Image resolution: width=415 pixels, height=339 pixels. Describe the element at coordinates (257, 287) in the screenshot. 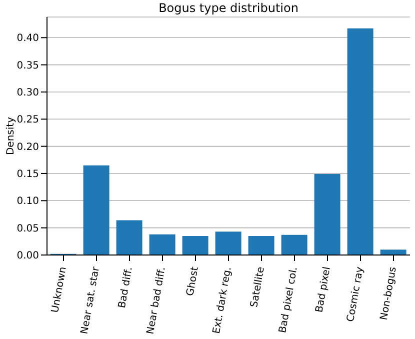

I see `x-tick-label: Satellite` at that location.